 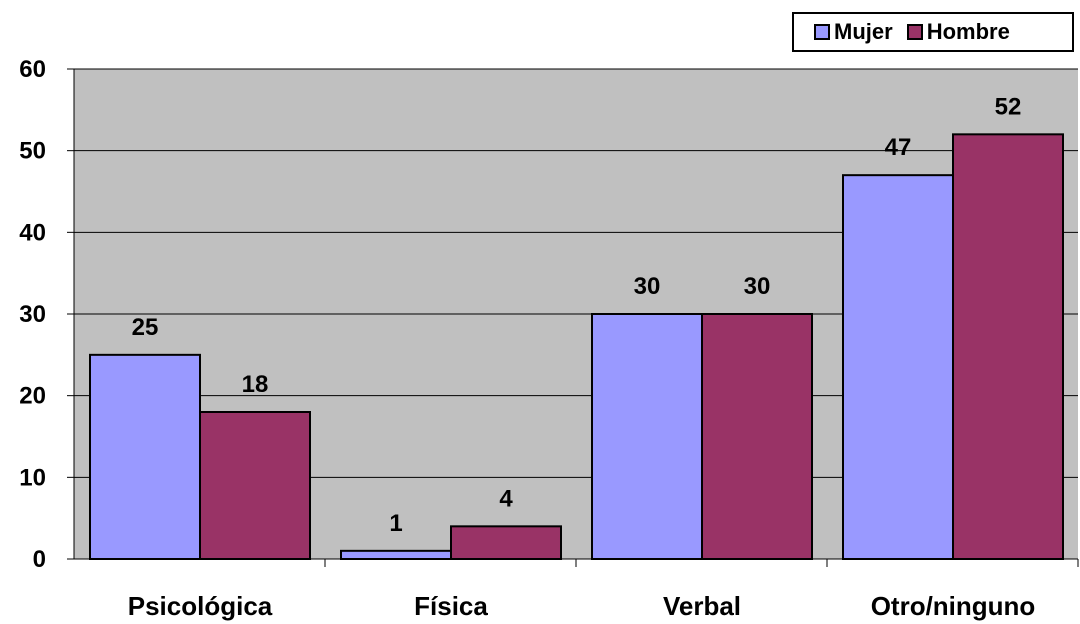 I want to click on legend-item-mujer: Mujer, so click(x=853, y=32).